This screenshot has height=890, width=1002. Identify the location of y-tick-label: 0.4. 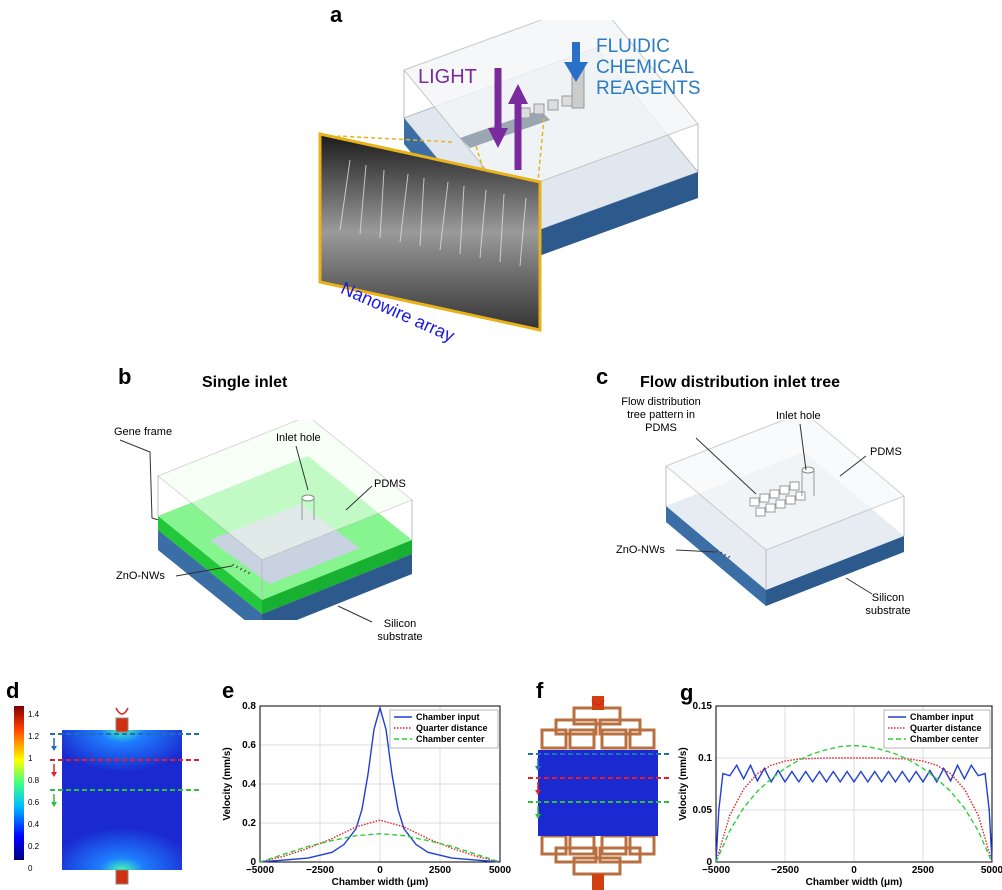
(249, 784).